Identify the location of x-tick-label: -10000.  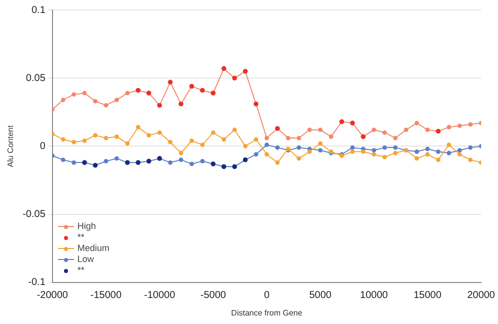
(160, 296).